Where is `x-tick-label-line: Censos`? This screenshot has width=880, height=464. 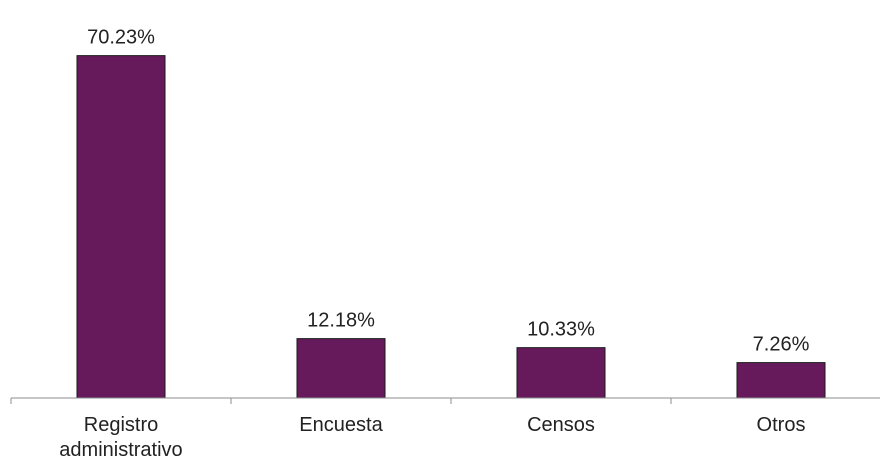
x-tick-label-line: Censos is located at coordinates (561, 425).